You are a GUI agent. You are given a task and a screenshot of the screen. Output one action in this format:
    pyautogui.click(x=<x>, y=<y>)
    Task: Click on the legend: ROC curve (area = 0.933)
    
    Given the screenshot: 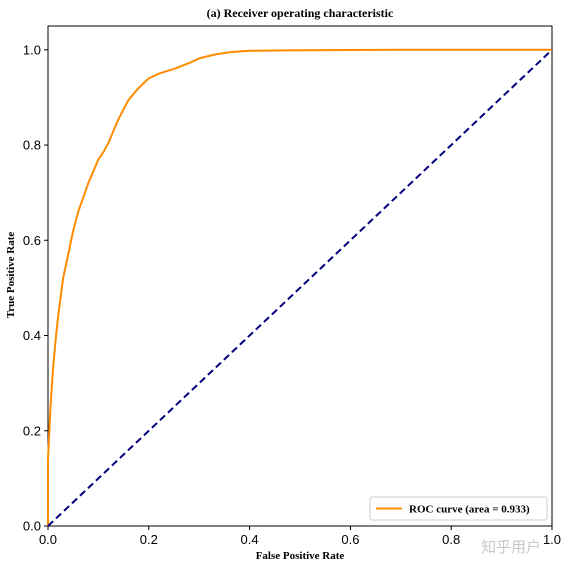 What is the action you would take?
    pyautogui.click(x=458, y=508)
    